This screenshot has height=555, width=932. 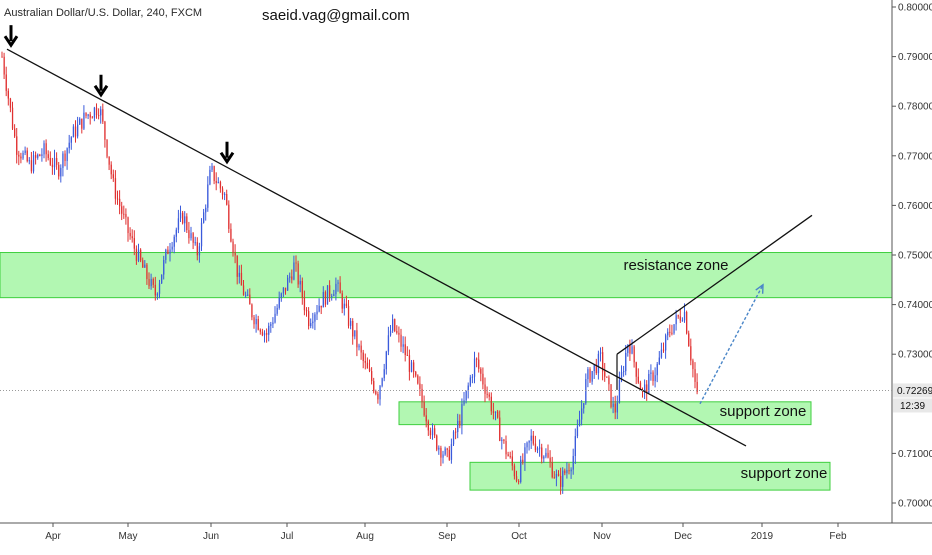 I want to click on time-tick-label: Dec, so click(x=683, y=536).